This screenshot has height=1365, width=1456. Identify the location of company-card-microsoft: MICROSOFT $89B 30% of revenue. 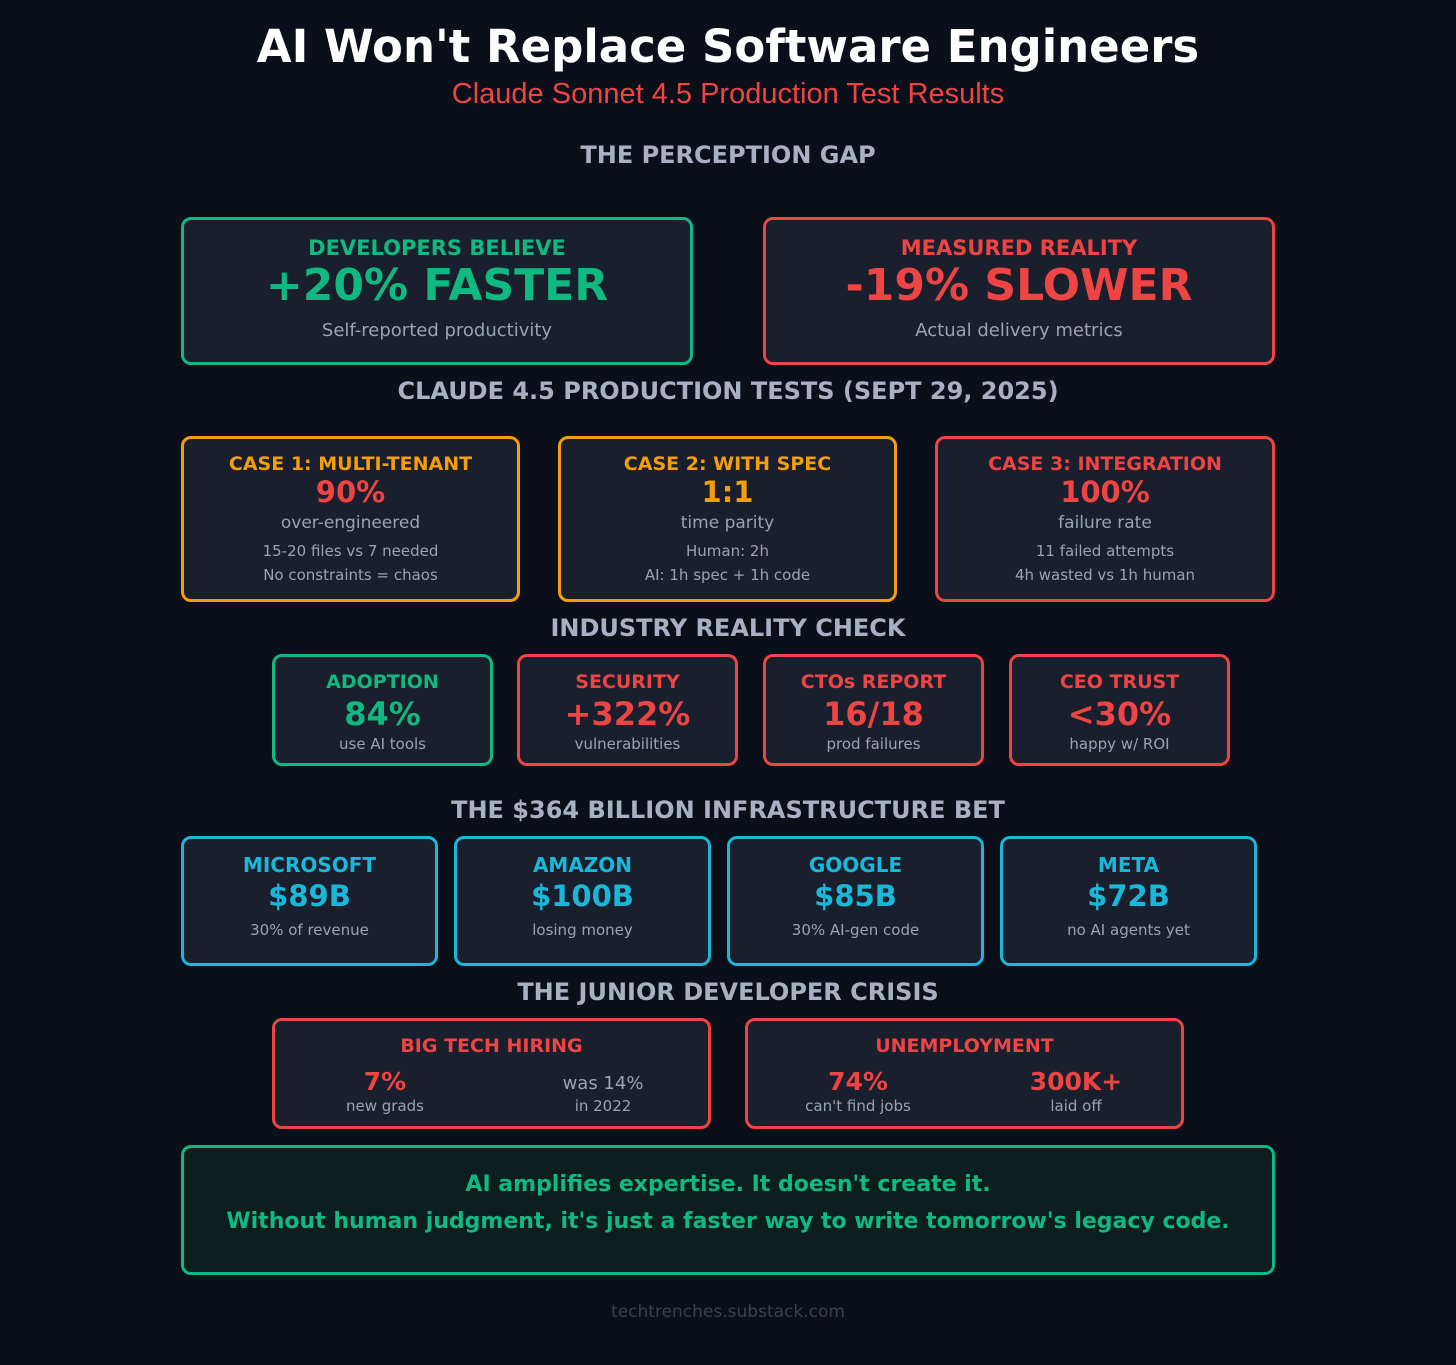
(309, 901).